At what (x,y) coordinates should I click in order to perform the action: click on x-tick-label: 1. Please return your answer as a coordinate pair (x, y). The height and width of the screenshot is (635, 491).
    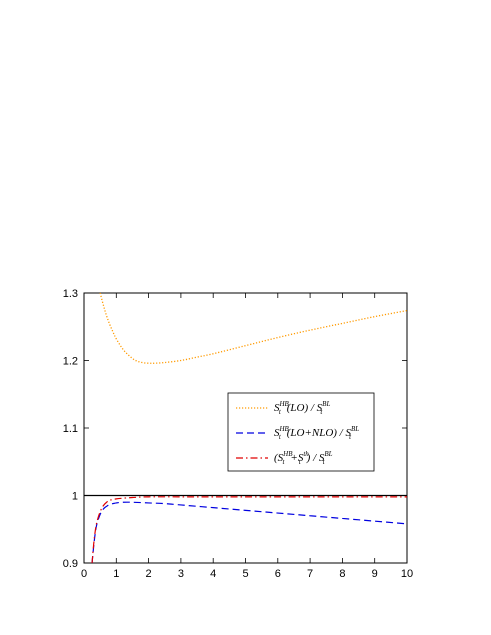
    Looking at the image, I should click on (116, 574).